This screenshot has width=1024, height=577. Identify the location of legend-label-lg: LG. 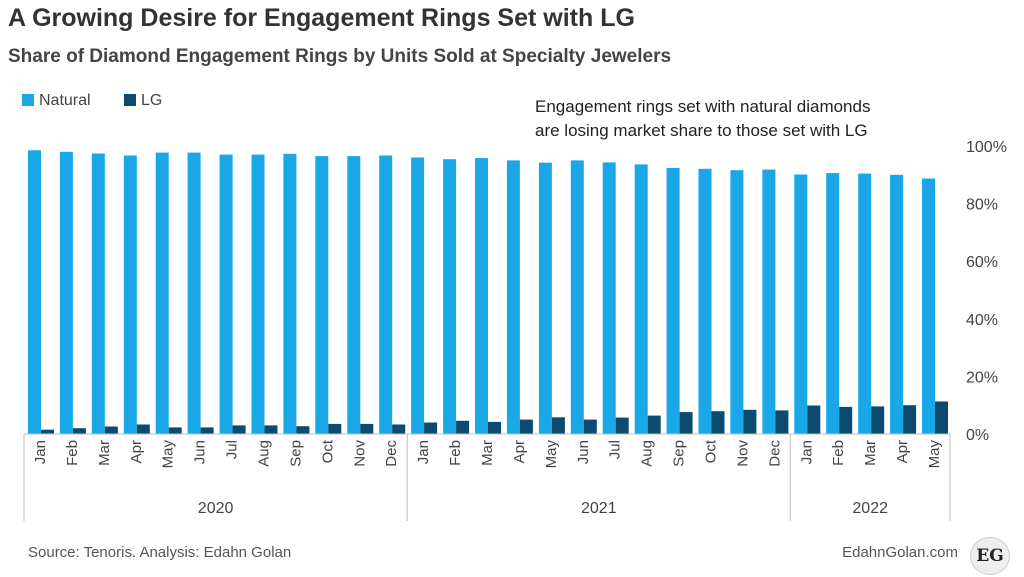
(151, 100).